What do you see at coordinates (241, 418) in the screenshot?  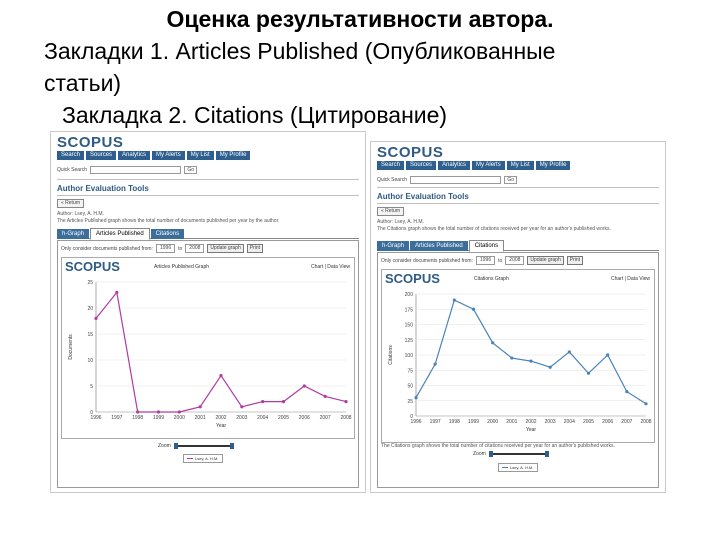 I see `x-tick-label: 2003` at bounding box center [241, 418].